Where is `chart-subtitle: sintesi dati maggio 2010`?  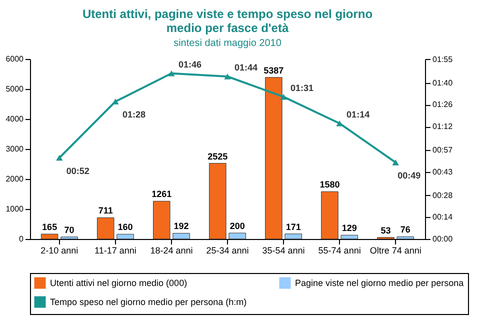
chart-subtitle: sintesi dati maggio 2010 is located at coordinates (228, 43).